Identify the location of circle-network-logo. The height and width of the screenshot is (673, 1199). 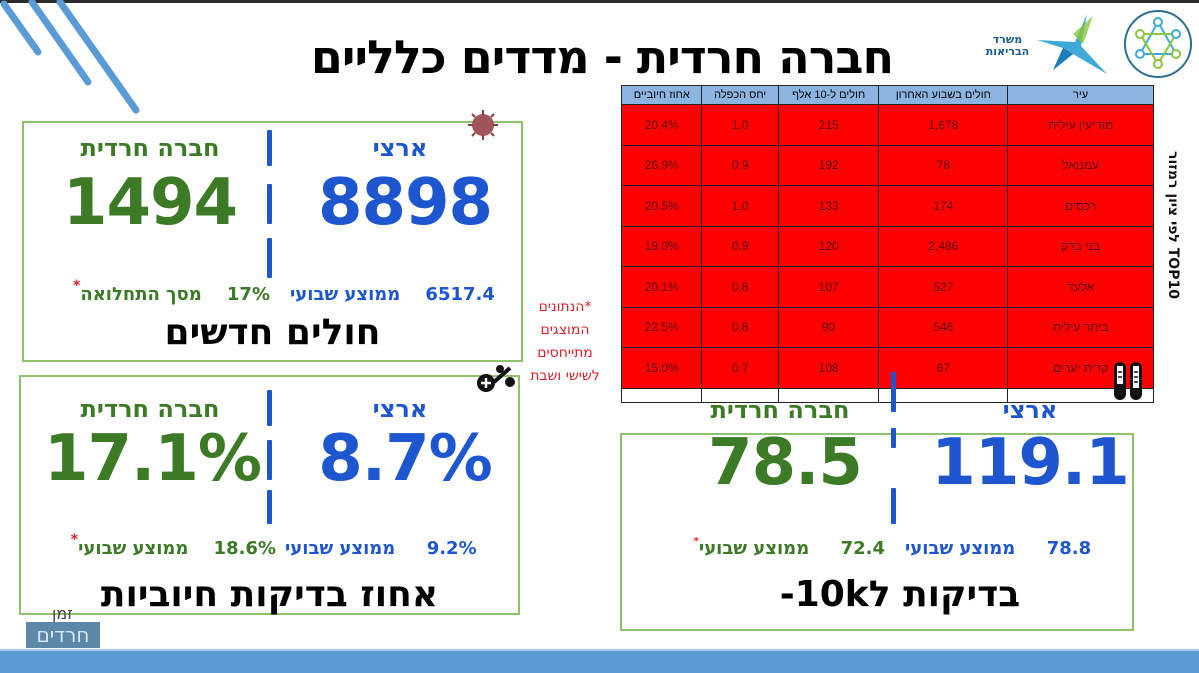
(1158, 44).